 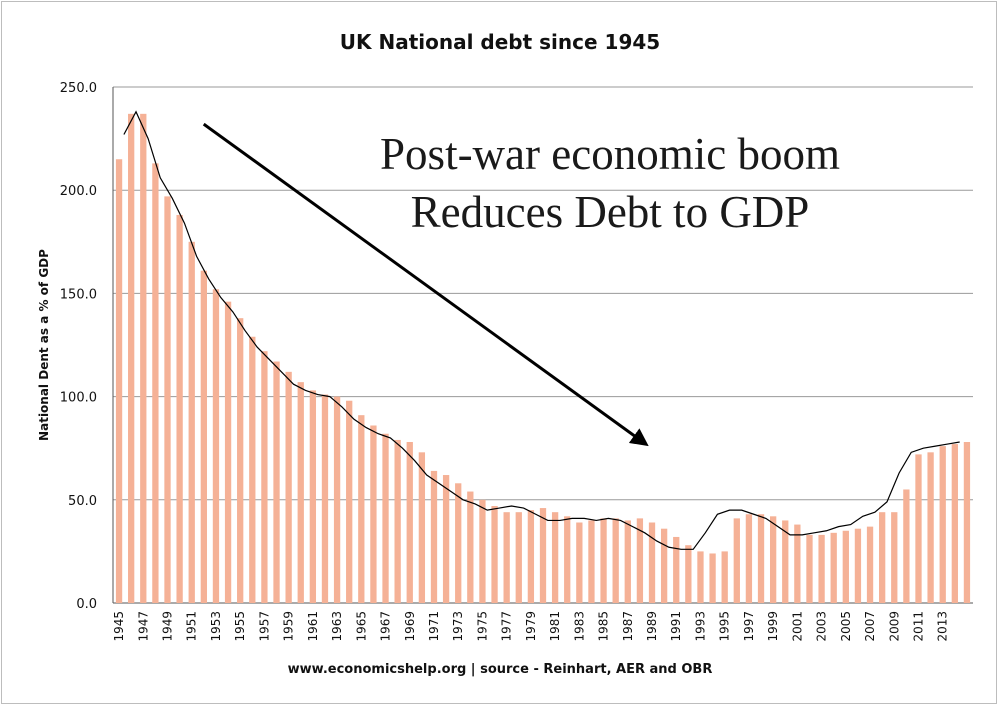 What do you see at coordinates (192, 626) in the screenshot?
I see `x-tick-label: 1951` at bounding box center [192, 626].